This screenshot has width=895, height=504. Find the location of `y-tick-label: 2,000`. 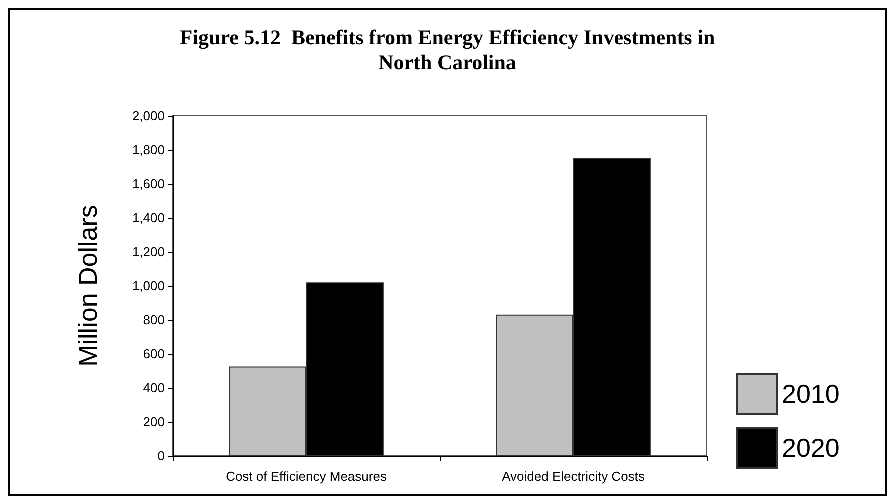

y-tick-label: 2,000 is located at coordinates (148, 116).